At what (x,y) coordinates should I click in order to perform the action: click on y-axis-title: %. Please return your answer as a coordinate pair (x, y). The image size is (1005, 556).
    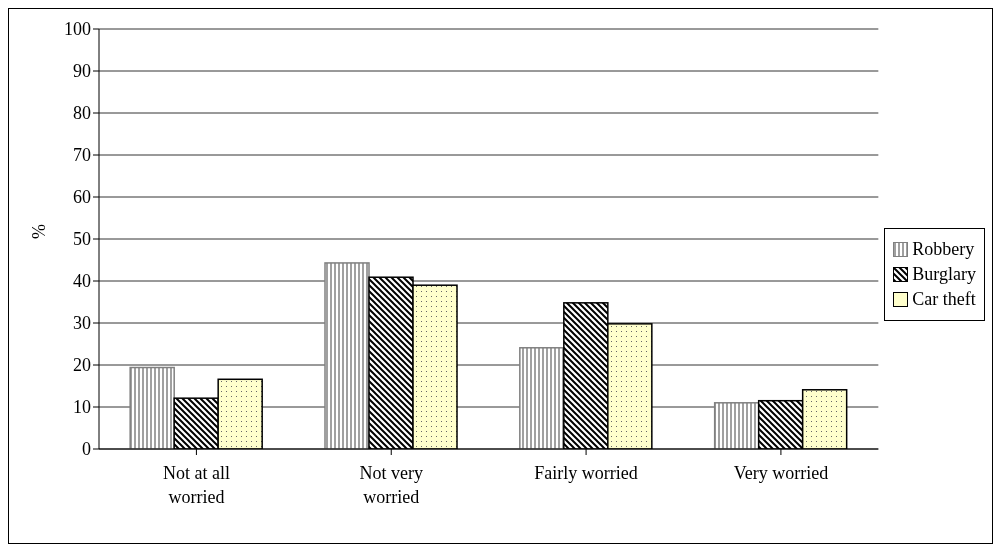
    Looking at the image, I should click on (39, 231).